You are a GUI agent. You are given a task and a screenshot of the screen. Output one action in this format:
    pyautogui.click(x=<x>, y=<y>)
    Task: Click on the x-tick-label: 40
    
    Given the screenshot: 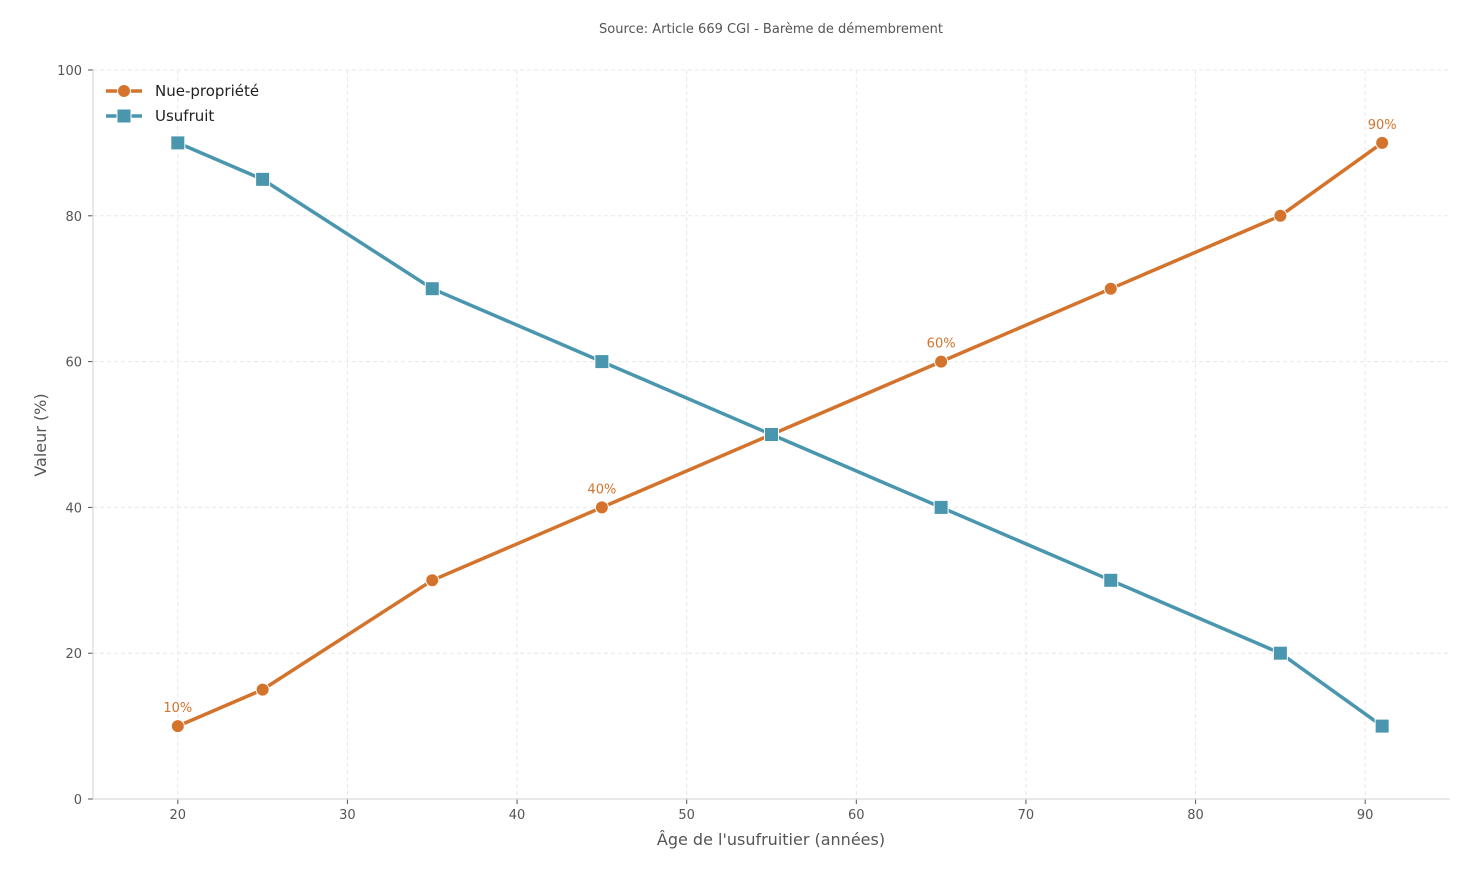 What is the action you would take?
    pyautogui.click(x=517, y=815)
    